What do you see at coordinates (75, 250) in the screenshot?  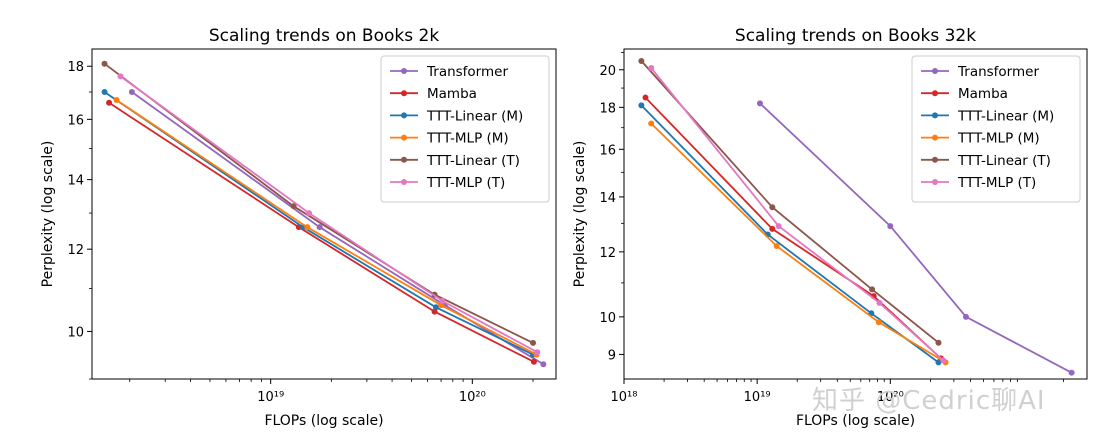 I see `y-tick-label: 12` at bounding box center [75, 250].